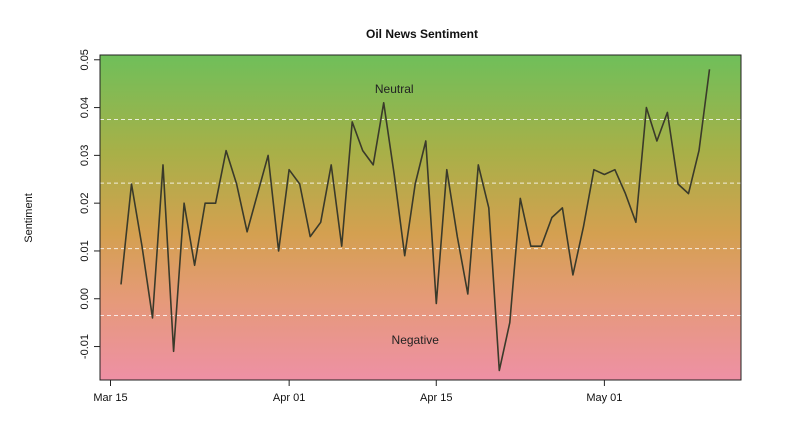  What do you see at coordinates (85, 107) in the screenshot?
I see `y-tick-label: 0.04` at bounding box center [85, 107].